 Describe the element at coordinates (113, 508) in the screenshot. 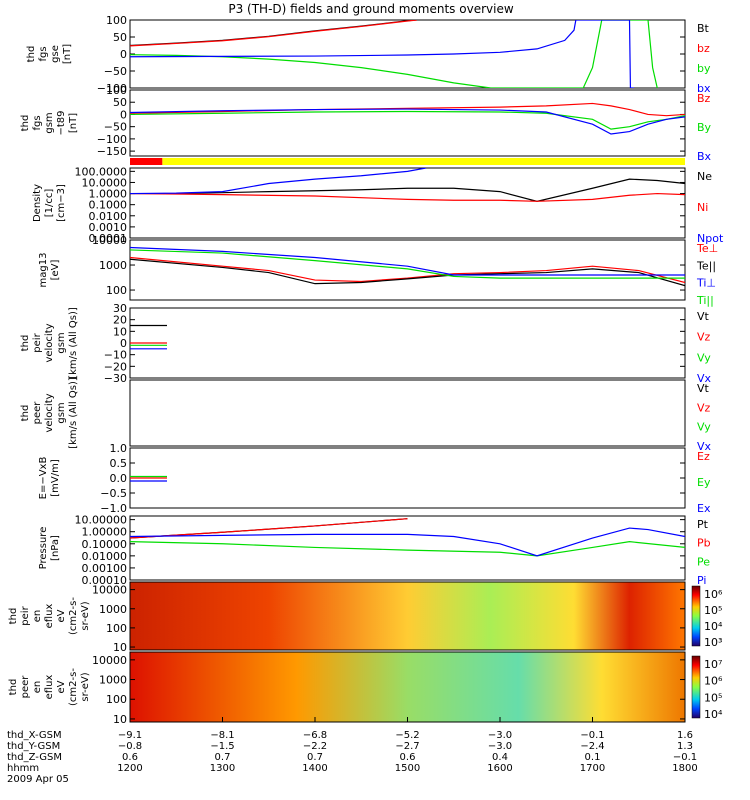

I see `y-tick-label: −1.0` at that location.